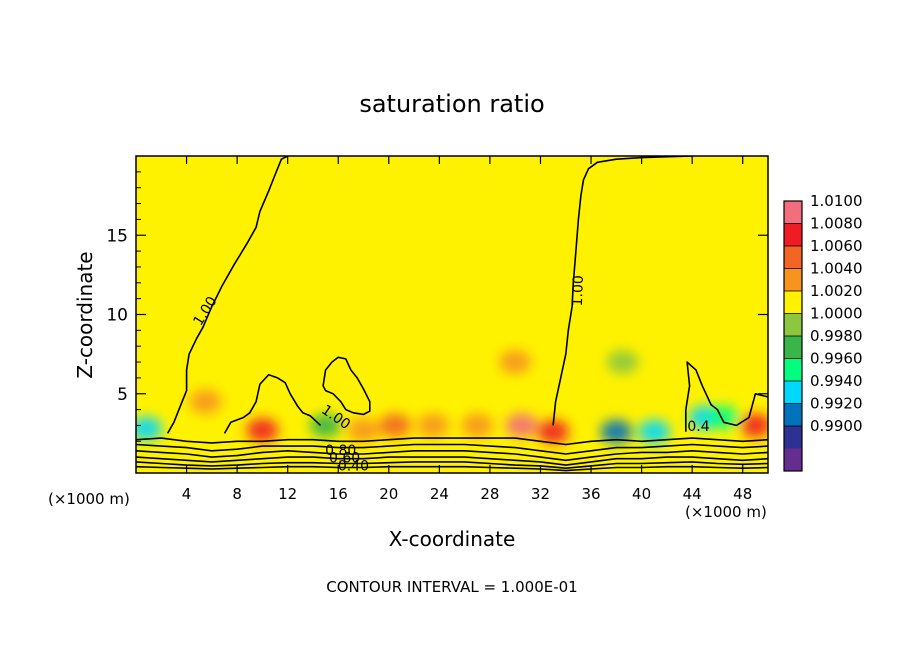 This screenshot has width=904, height=654. What do you see at coordinates (340, 451) in the screenshot?
I see `contour-label: 0.80` at bounding box center [340, 451].